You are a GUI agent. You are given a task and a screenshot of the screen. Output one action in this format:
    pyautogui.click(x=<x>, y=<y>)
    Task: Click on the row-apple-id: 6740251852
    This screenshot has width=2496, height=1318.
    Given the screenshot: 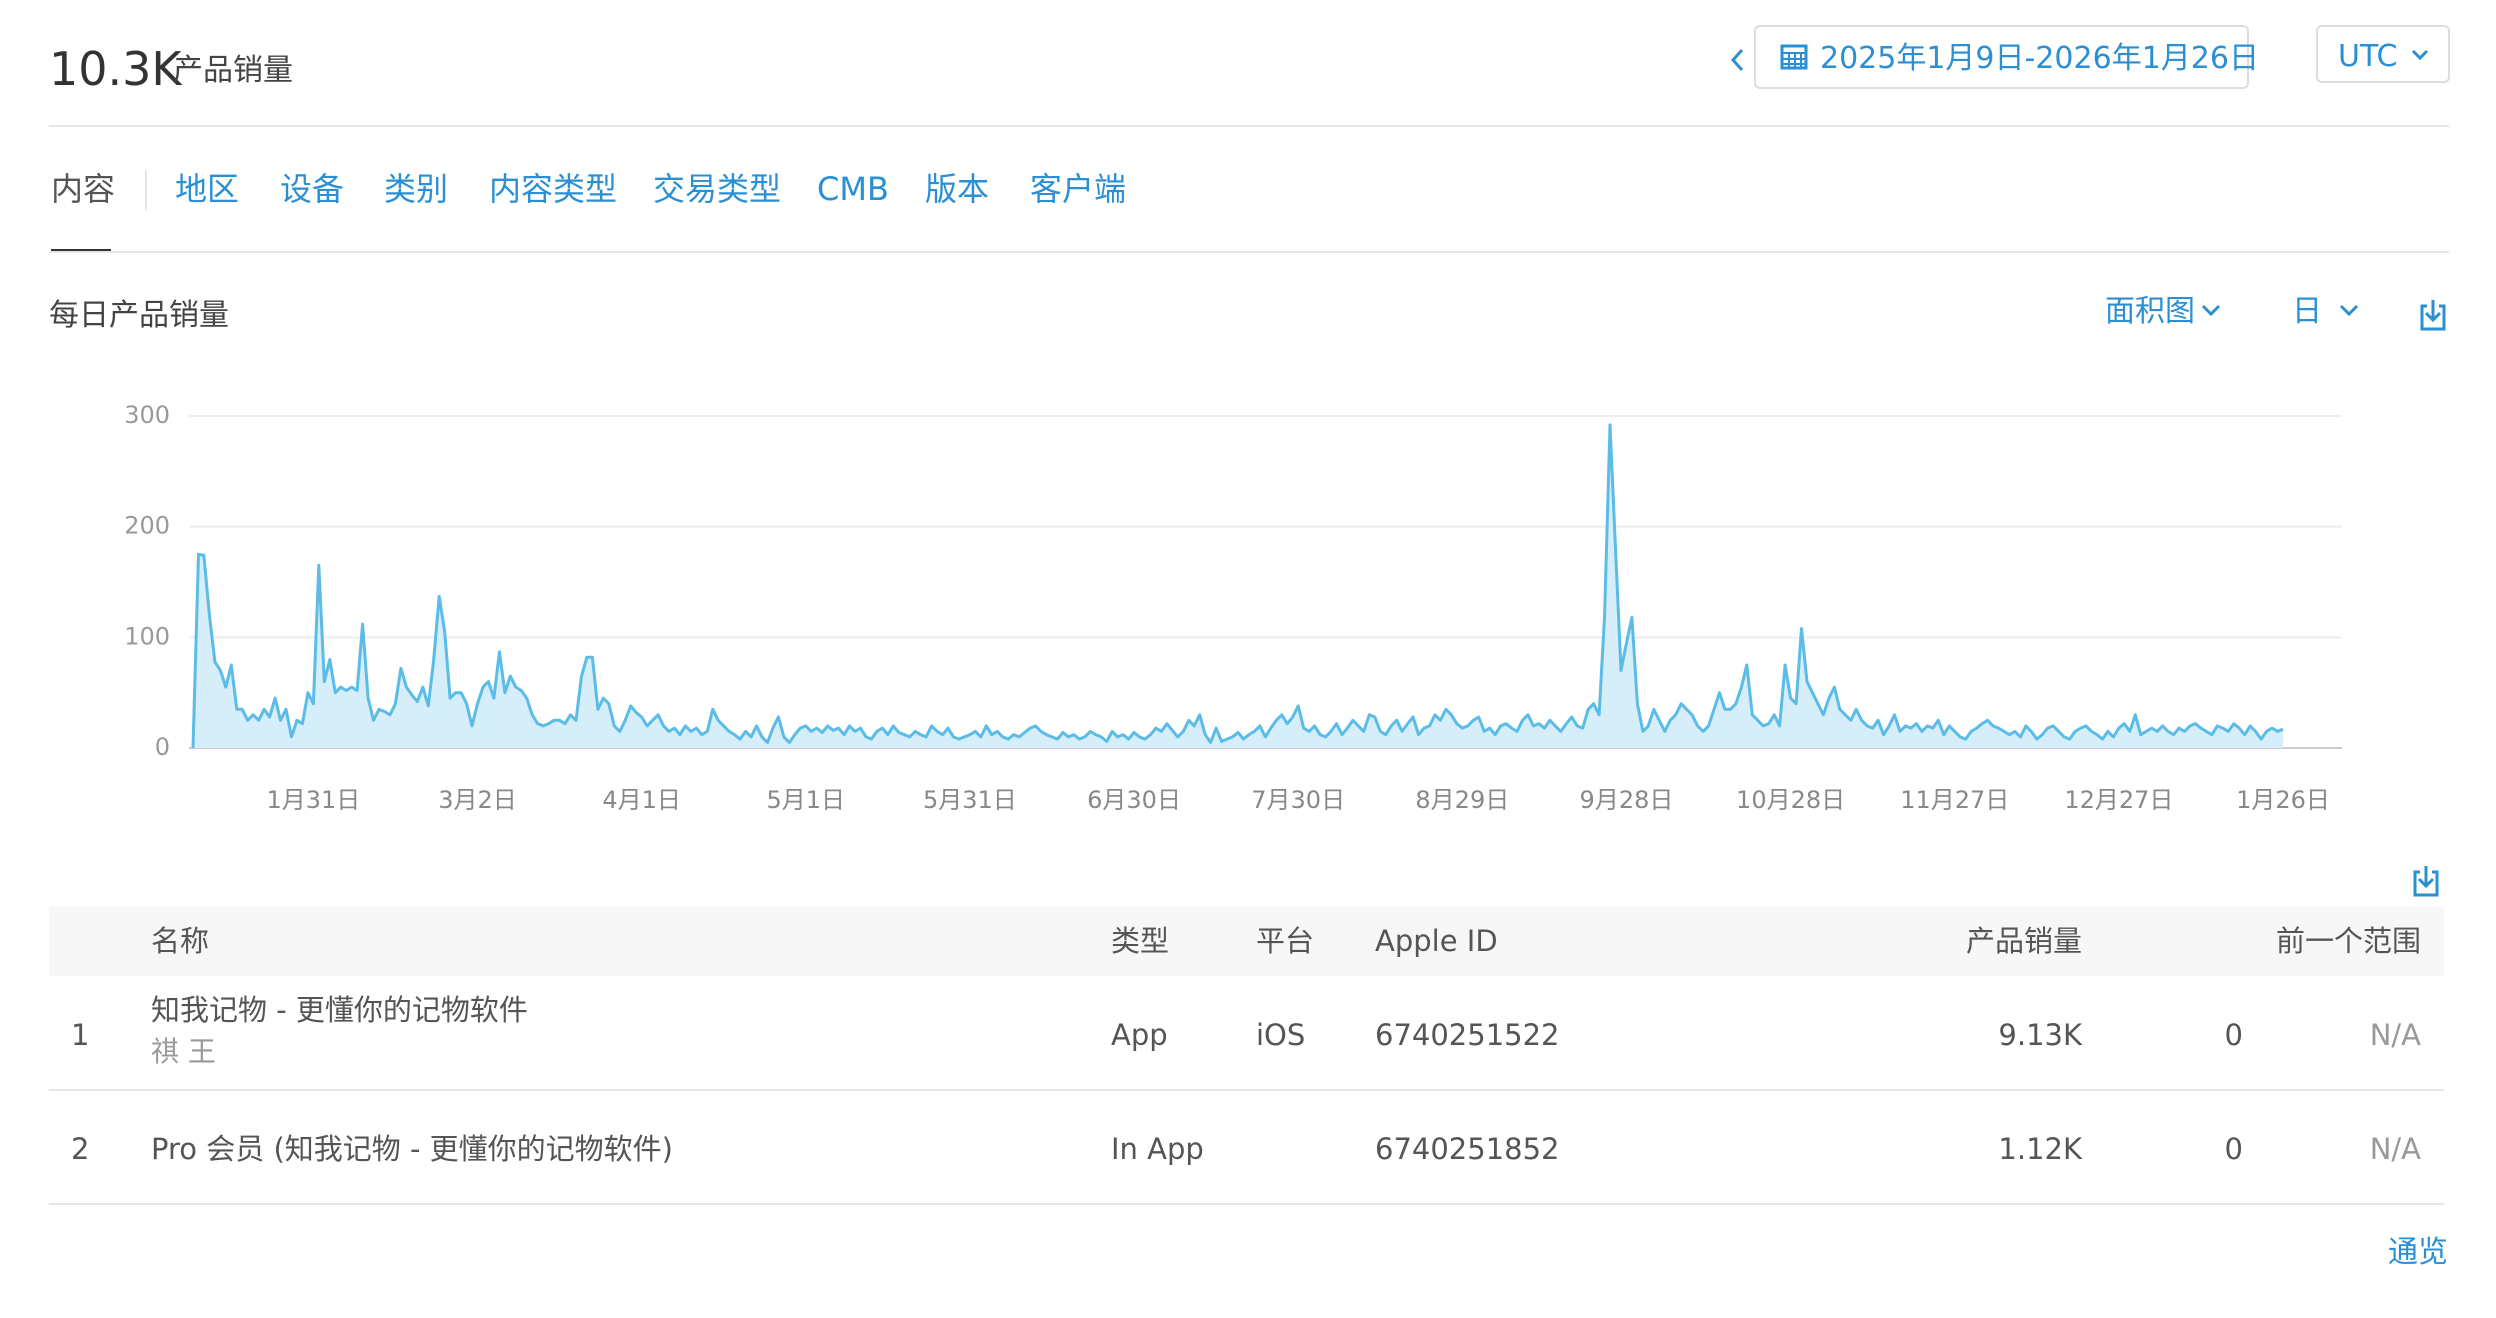 What is the action you would take?
    pyautogui.click(x=1467, y=1149)
    